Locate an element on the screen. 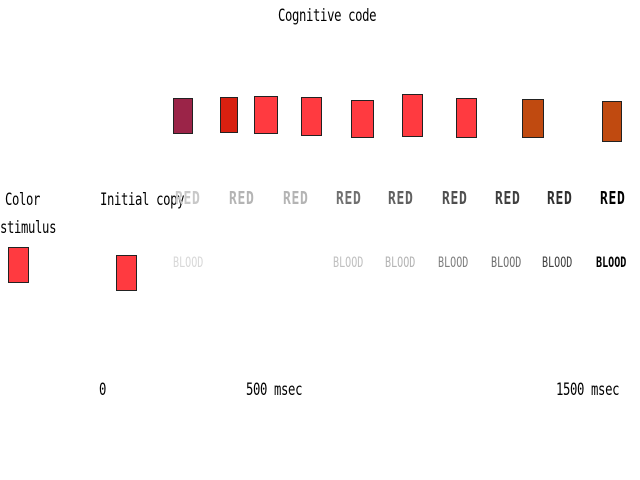 The height and width of the screenshot is (480, 640). initial-copy-label: Initial copy is located at coordinates (142, 200).